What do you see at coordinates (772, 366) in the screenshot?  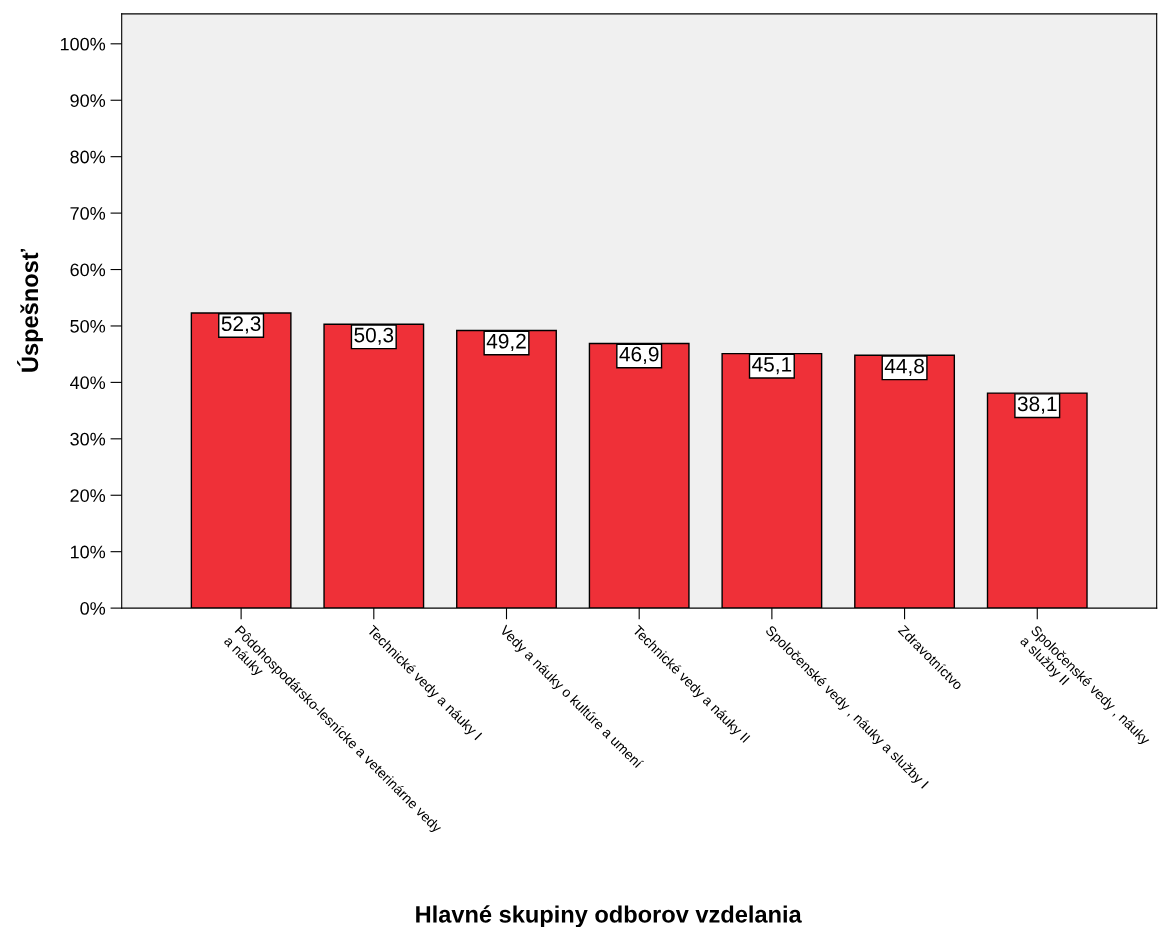 I see `data-label: 45,1` at bounding box center [772, 366].